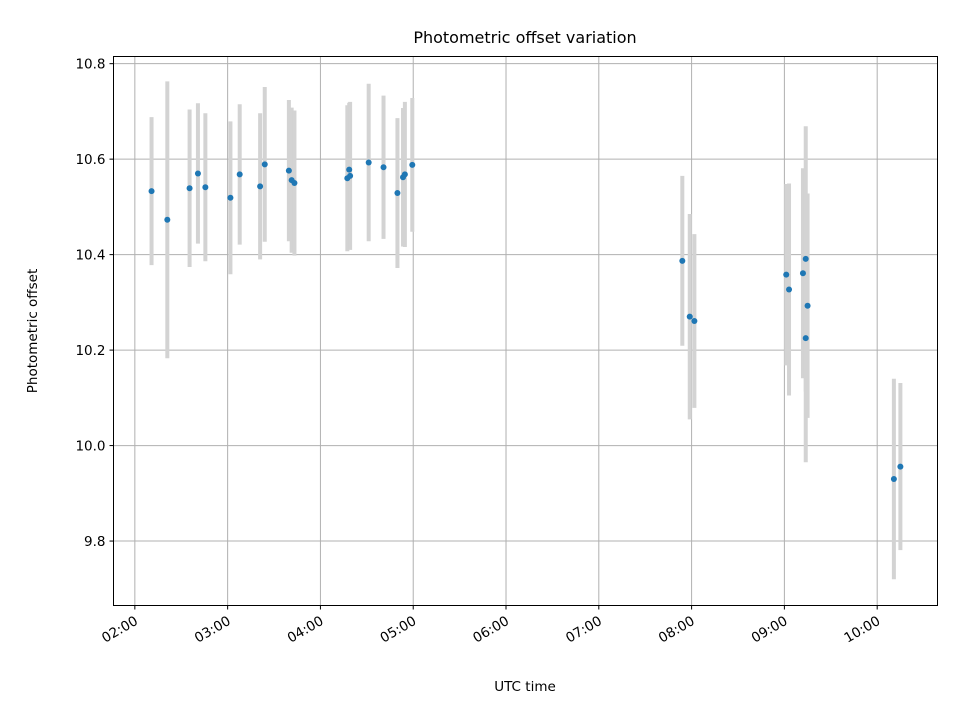 This screenshot has width=960, height=720. I want to click on y-tick-label: 10.2, so click(90, 351).